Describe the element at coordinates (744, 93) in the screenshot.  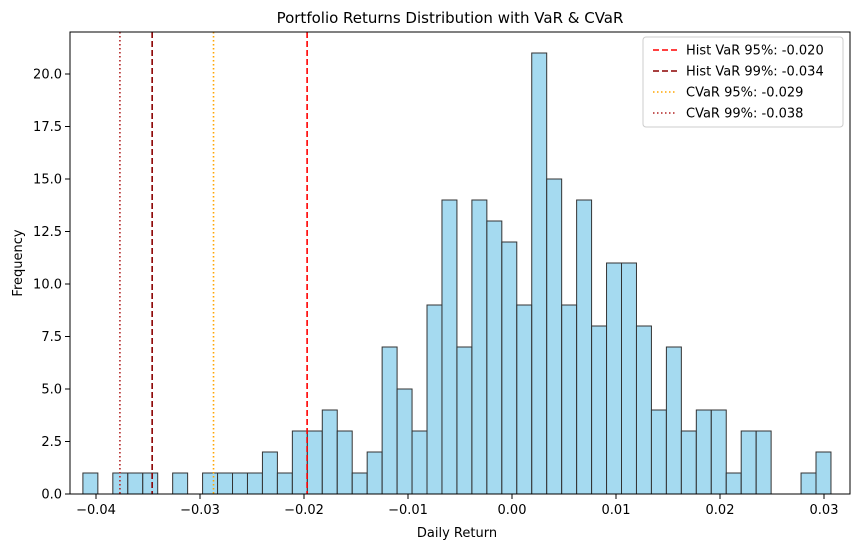
I see `legend-label: CVaR 95%: -0.029` at that location.